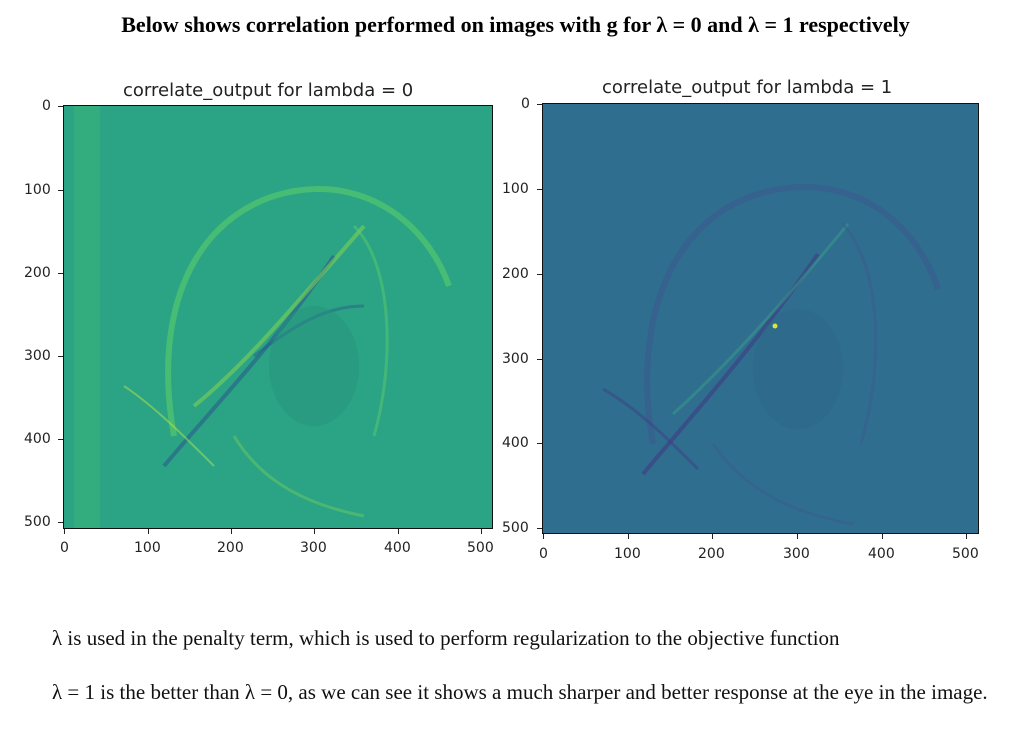  I want to click on panel-title-lambda-1: correlate_output for lambda = 1, so click(747, 87).